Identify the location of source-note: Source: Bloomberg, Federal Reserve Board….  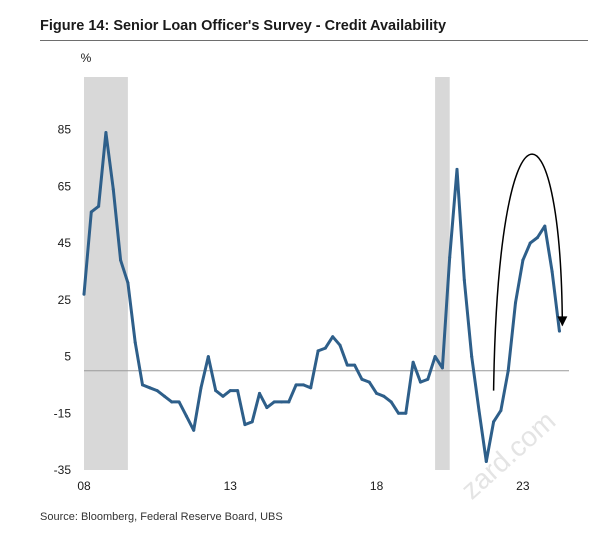
(161, 517).